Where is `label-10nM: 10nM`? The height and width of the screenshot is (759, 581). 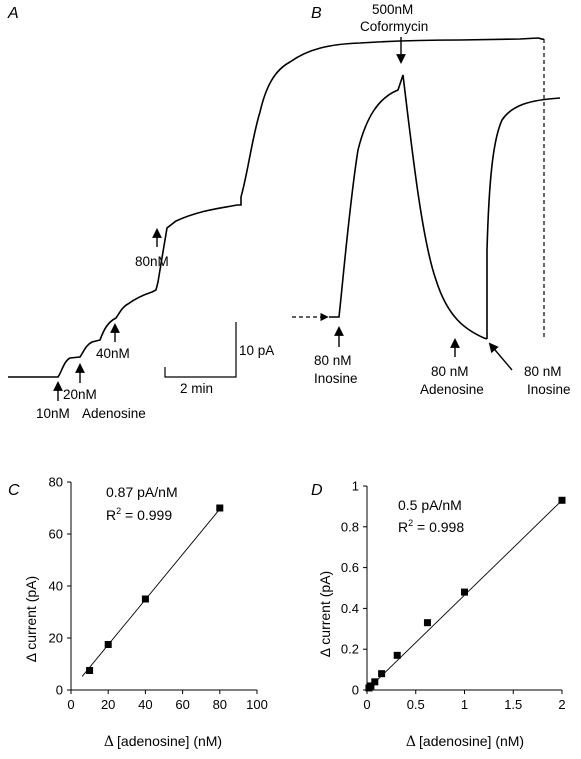 label-10nM: 10nM is located at coordinates (53, 413).